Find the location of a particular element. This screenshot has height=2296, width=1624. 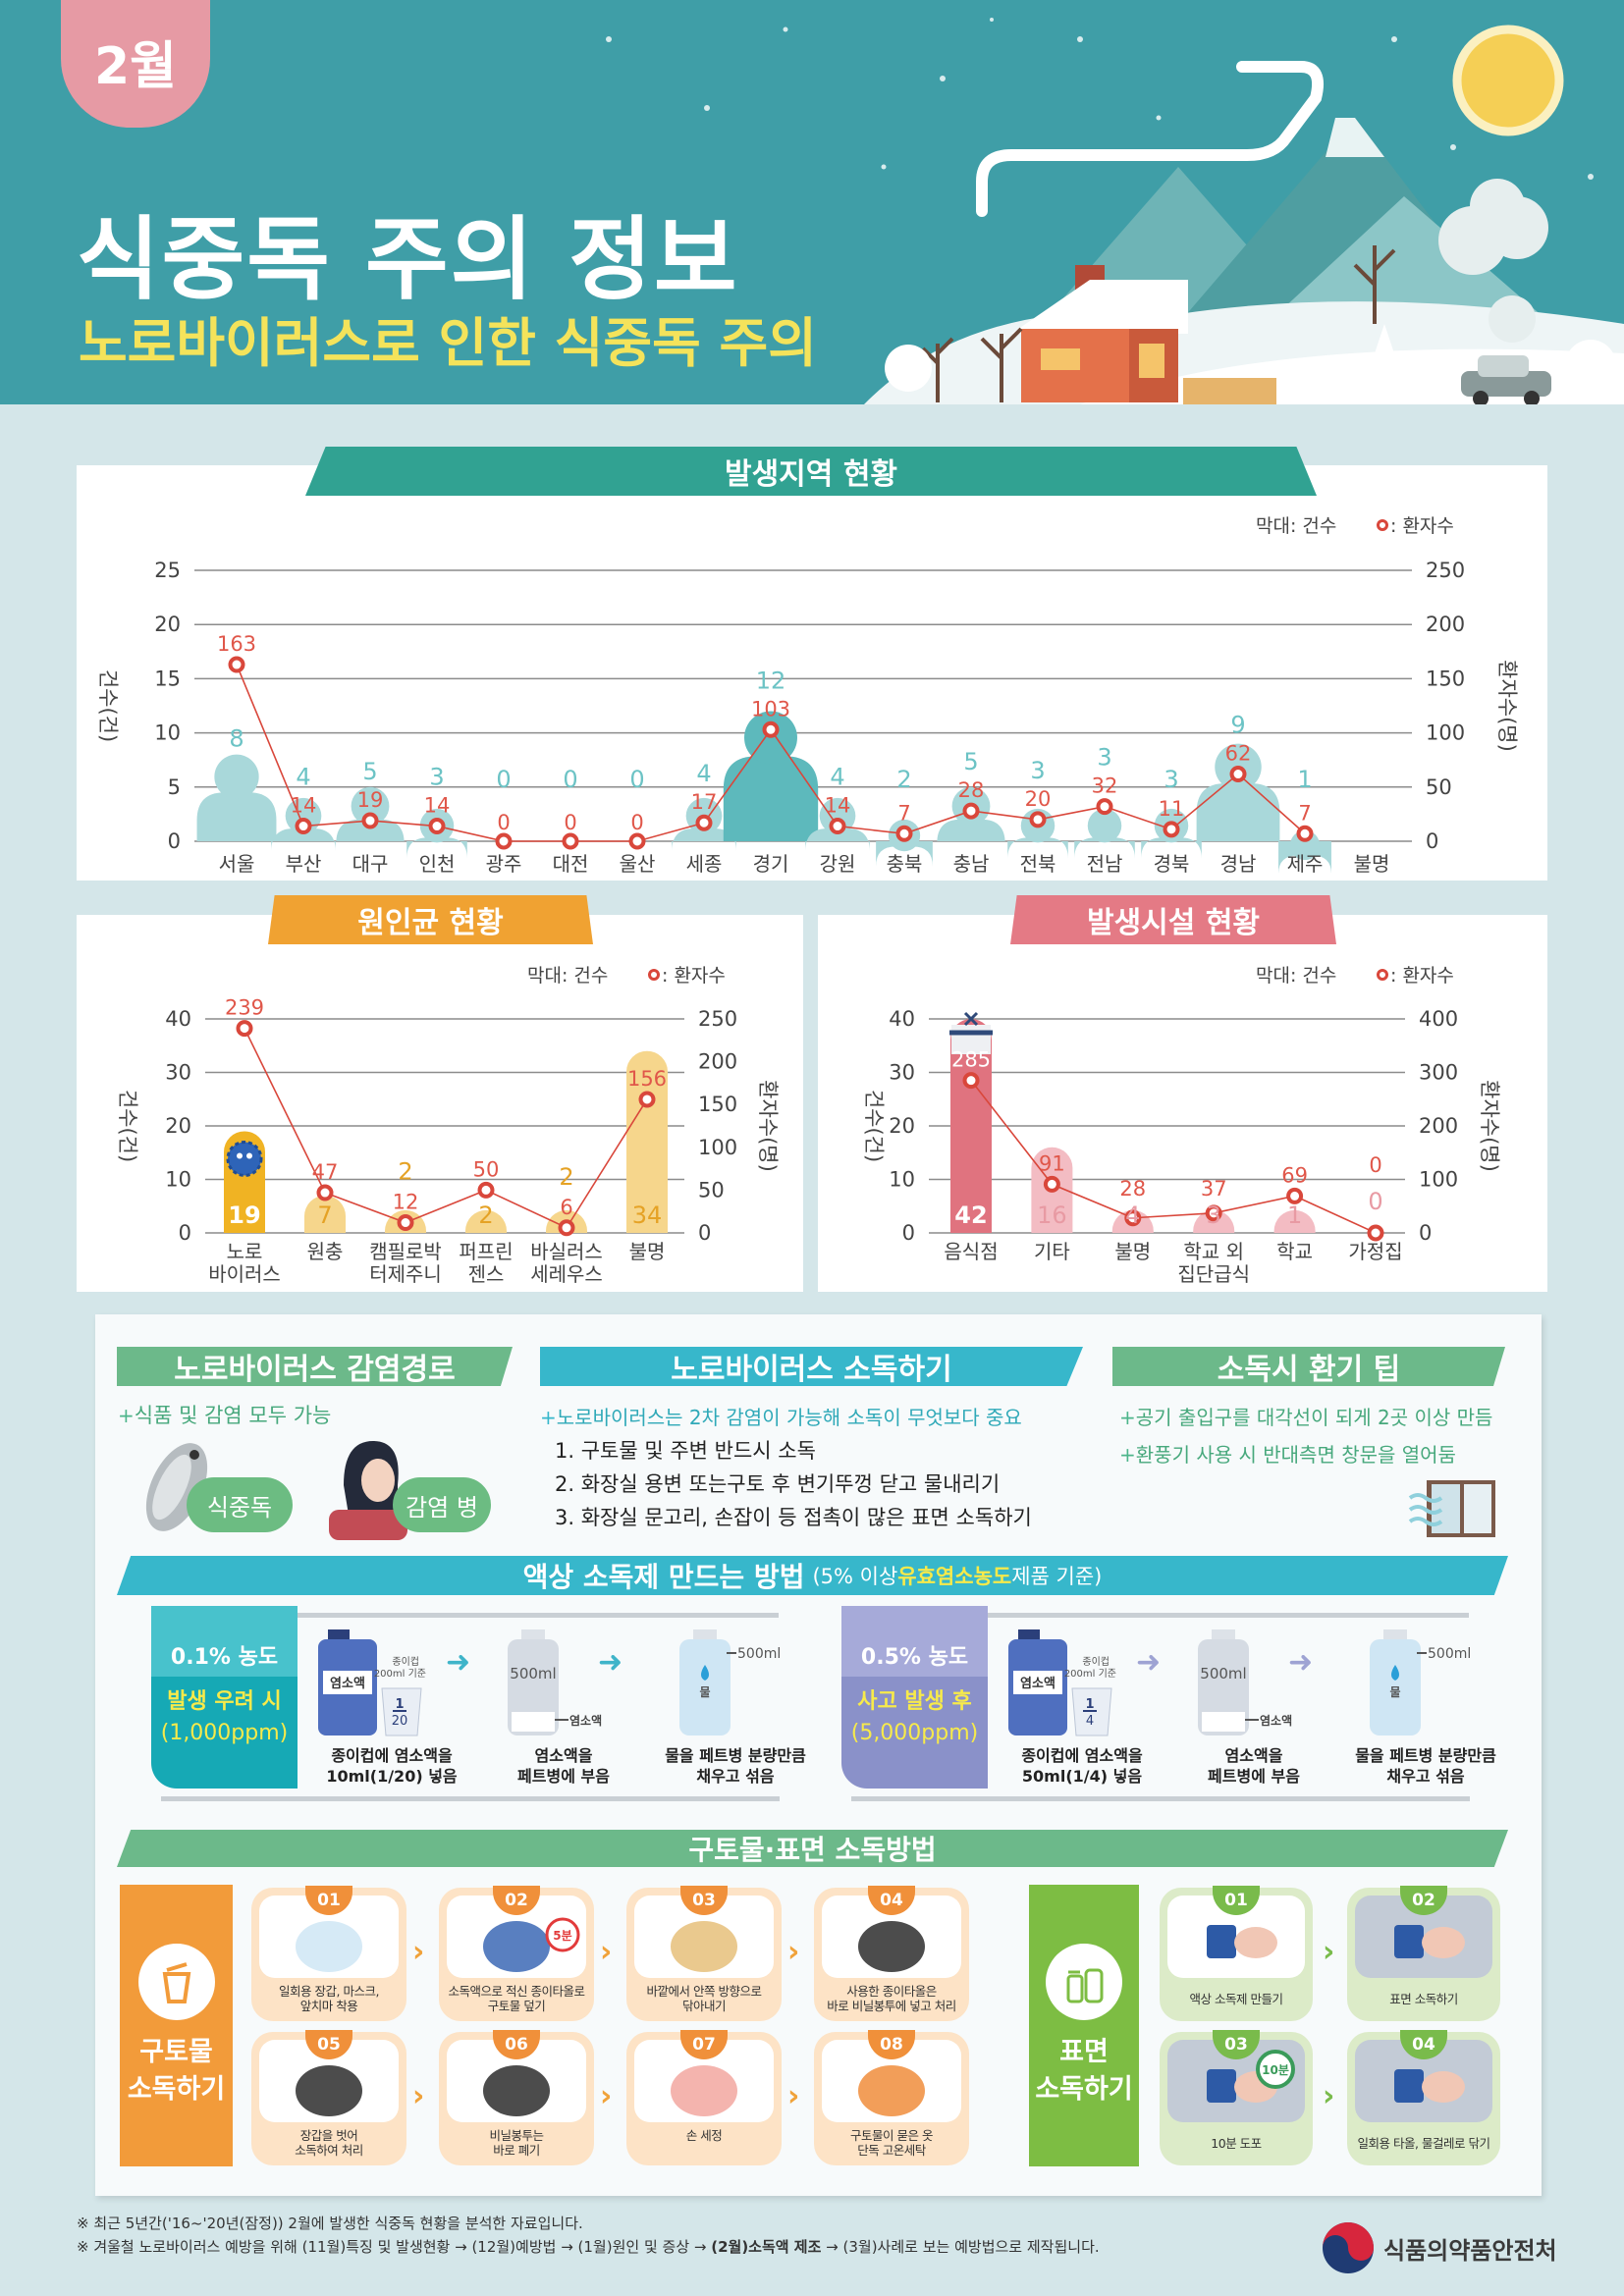

caption-line: 물을 페트병 분량만큼 is located at coordinates (1425, 1755).